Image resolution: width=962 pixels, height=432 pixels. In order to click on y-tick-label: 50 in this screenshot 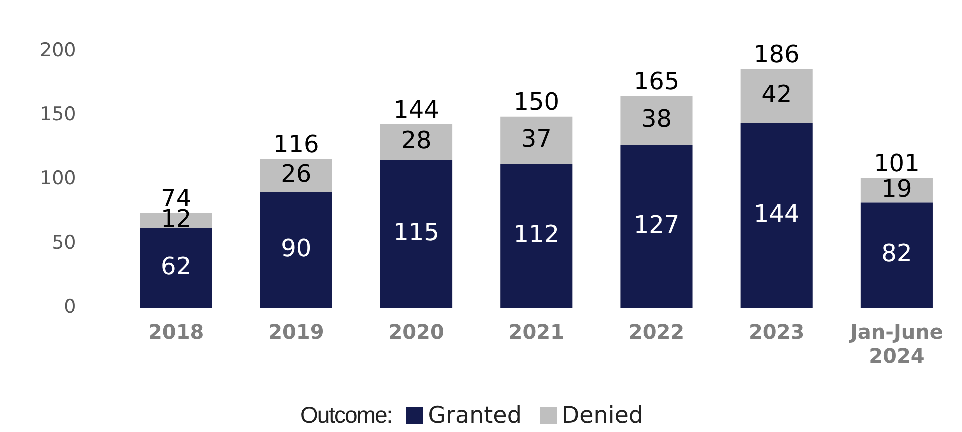, I will do `click(64, 243)`.